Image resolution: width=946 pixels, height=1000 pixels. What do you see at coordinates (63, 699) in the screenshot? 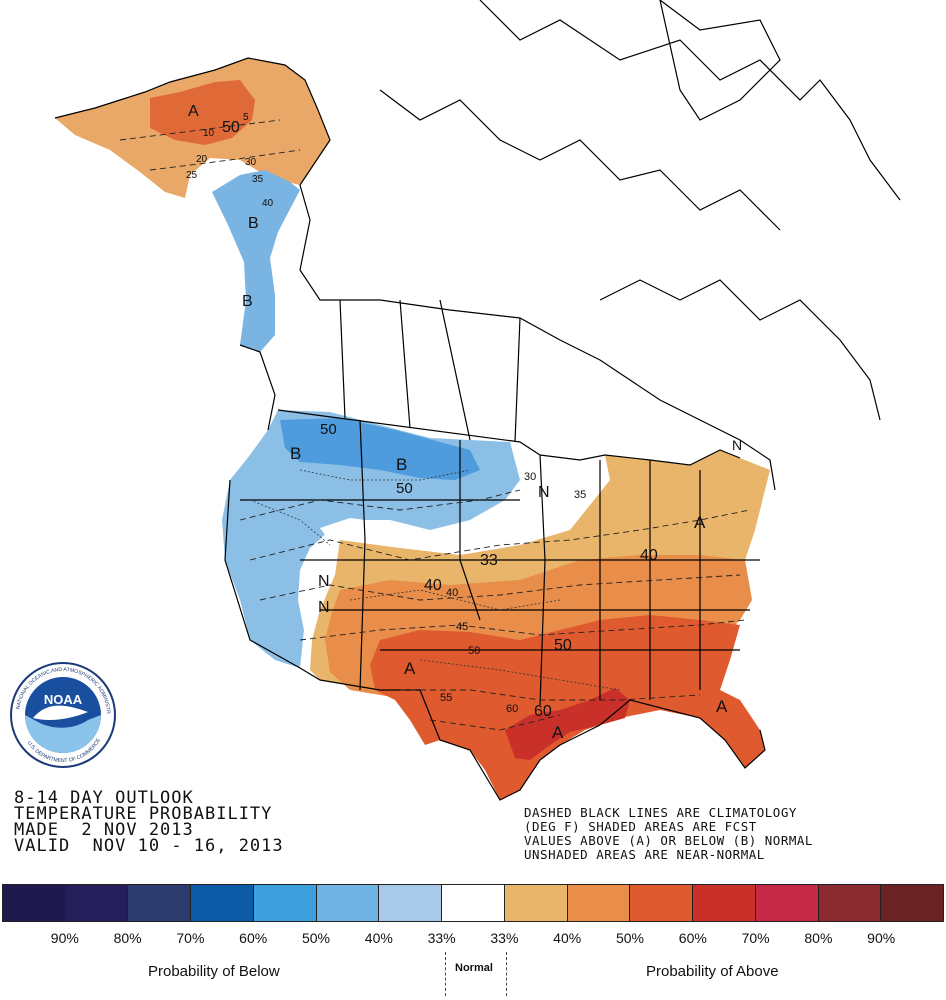
I see `noaa-center-text: NOAA` at bounding box center [63, 699].